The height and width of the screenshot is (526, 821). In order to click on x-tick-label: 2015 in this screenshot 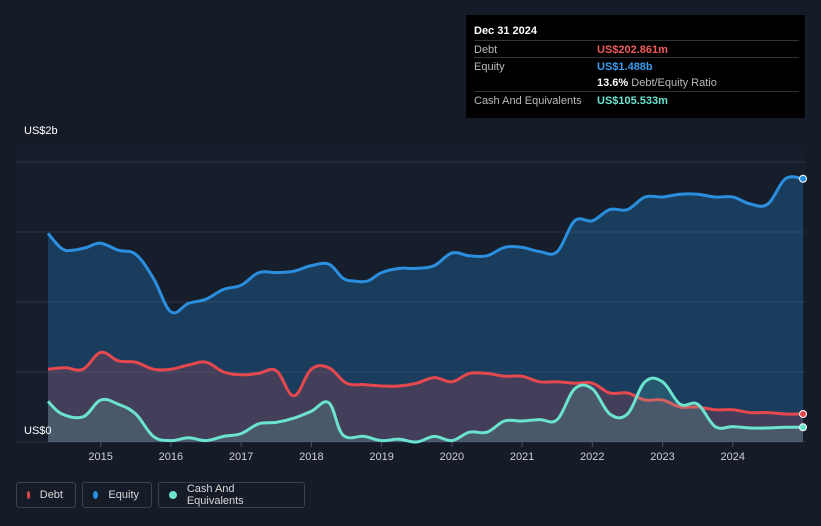, I will do `click(100, 457)`.